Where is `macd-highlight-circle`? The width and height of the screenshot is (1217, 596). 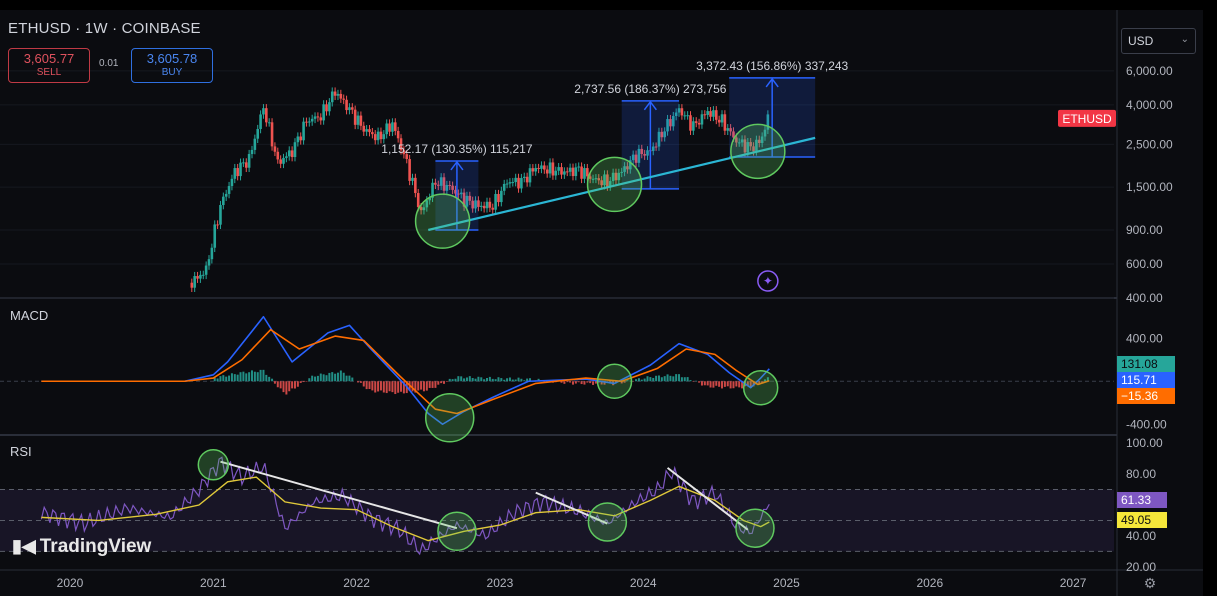 macd-highlight-circle is located at coordinates (449, 418).